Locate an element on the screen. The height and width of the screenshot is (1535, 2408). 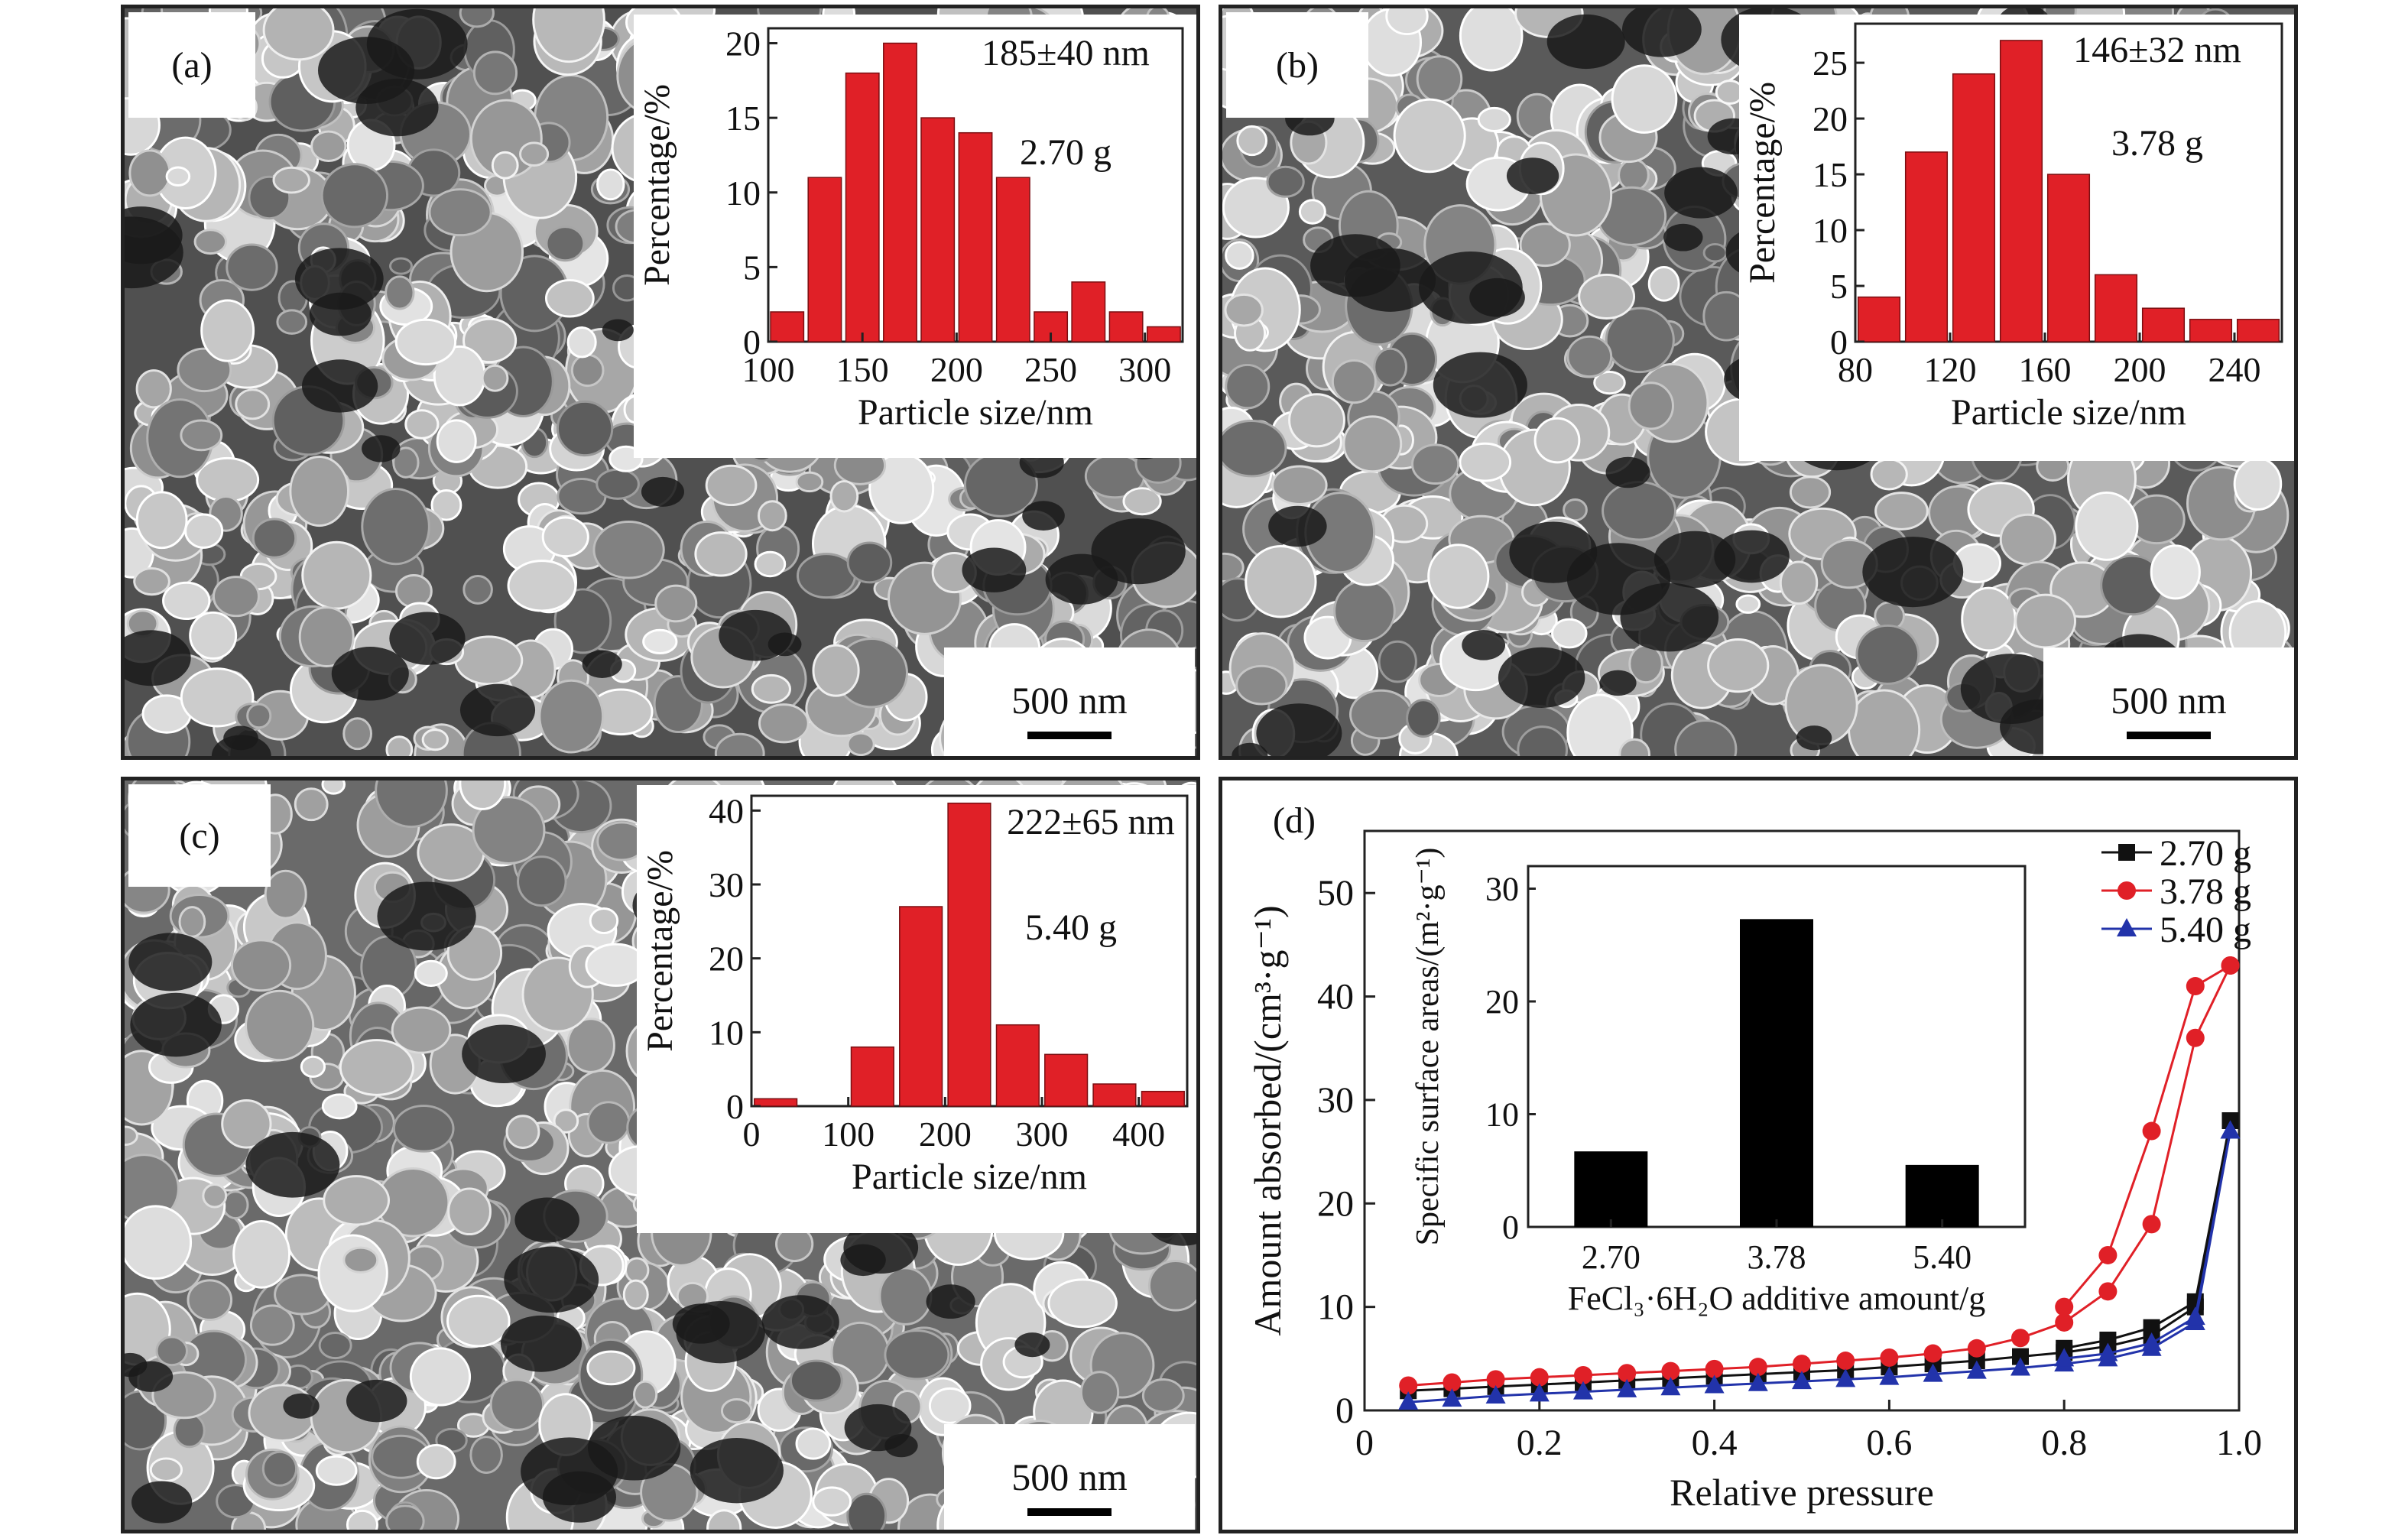
x-axis-label: Particle size/nm is located at coordinates (970, 1177).